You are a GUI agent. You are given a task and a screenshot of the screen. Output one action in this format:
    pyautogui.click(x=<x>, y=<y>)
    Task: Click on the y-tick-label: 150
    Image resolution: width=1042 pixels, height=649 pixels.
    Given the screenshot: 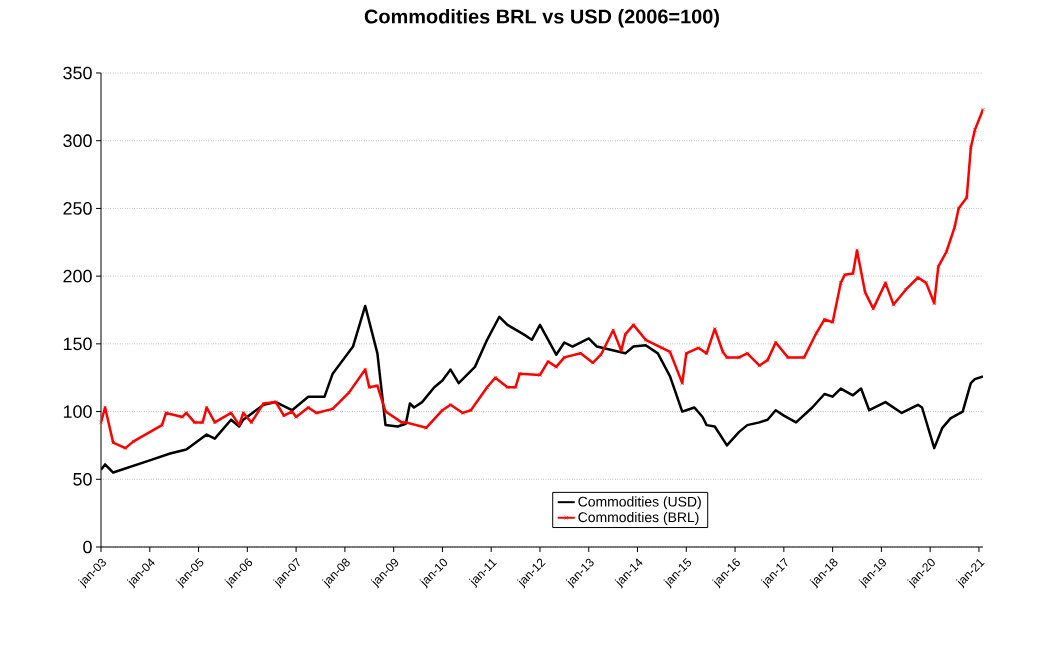 What is the action you would take?
    pyautogui.click(x=77, y=344)
    